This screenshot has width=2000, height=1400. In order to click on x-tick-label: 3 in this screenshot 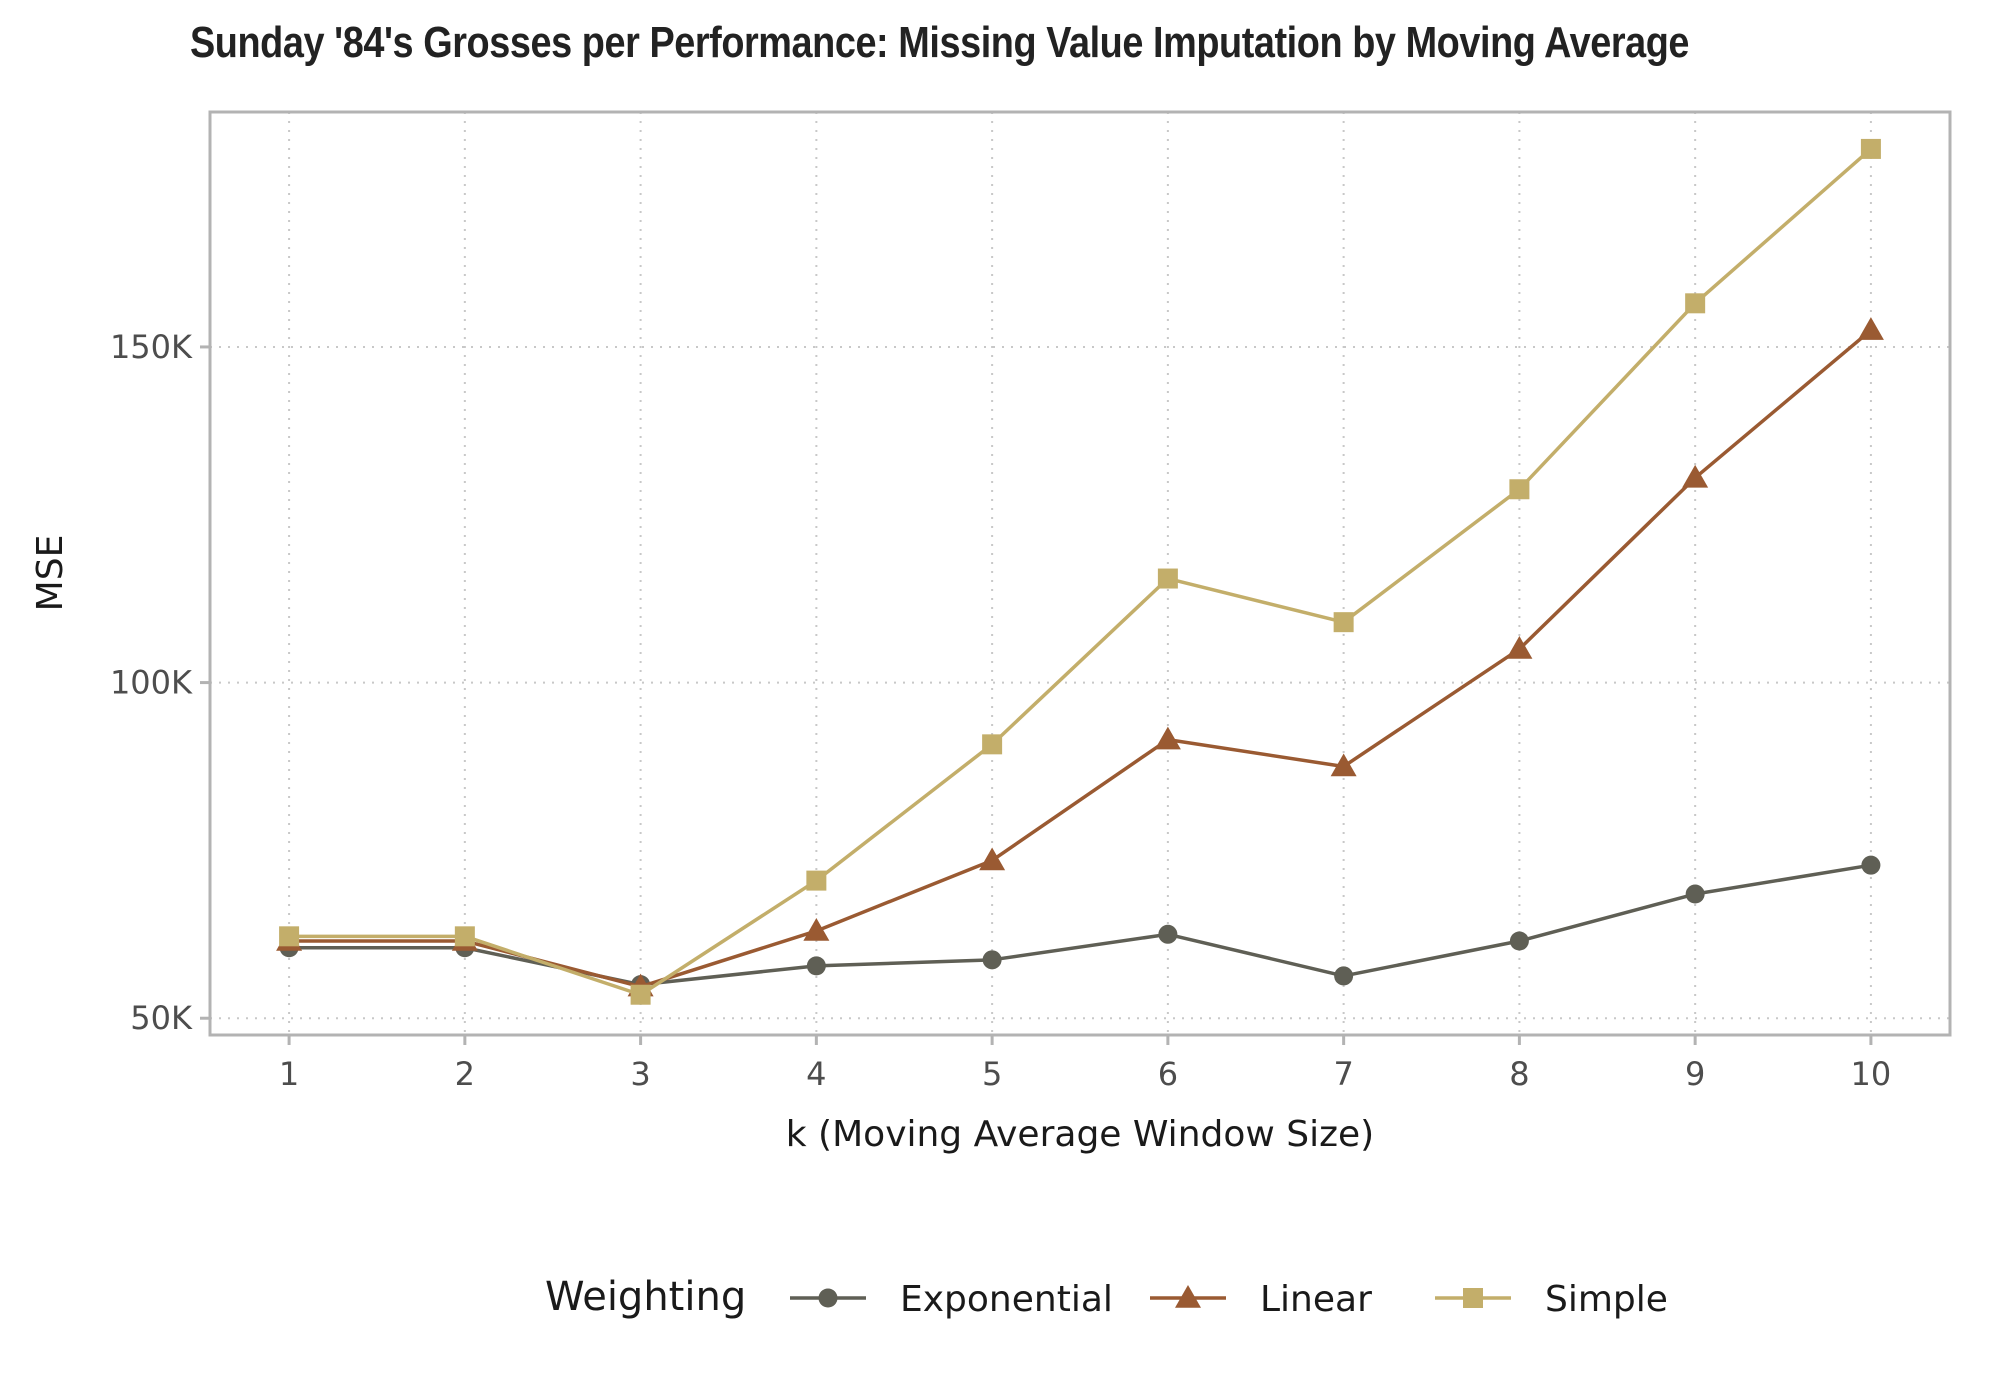, I will do `click(640, 1074)`.